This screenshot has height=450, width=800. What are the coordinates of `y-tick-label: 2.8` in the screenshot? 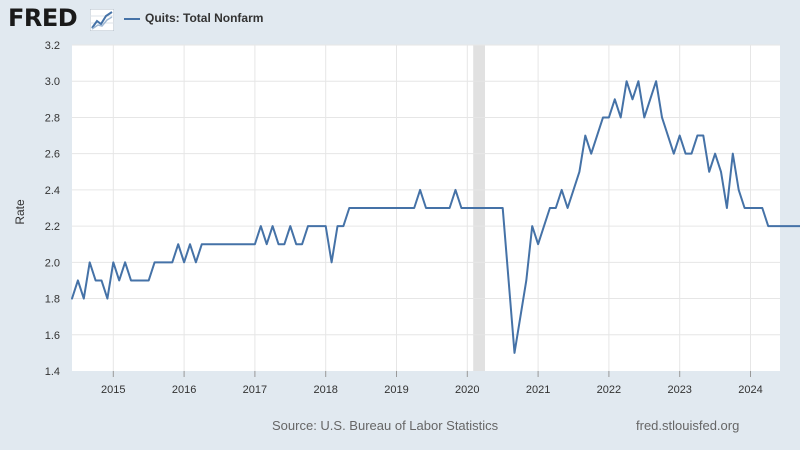 It's located at (52, 118).